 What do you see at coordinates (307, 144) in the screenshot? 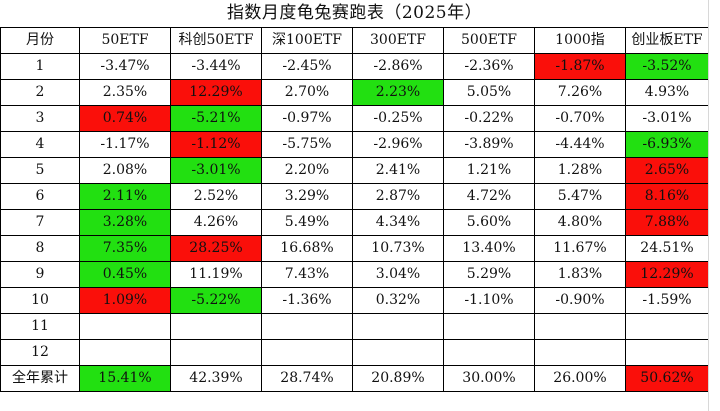
I see `value-cell: -5.75%` at bounding box center [307, 144].